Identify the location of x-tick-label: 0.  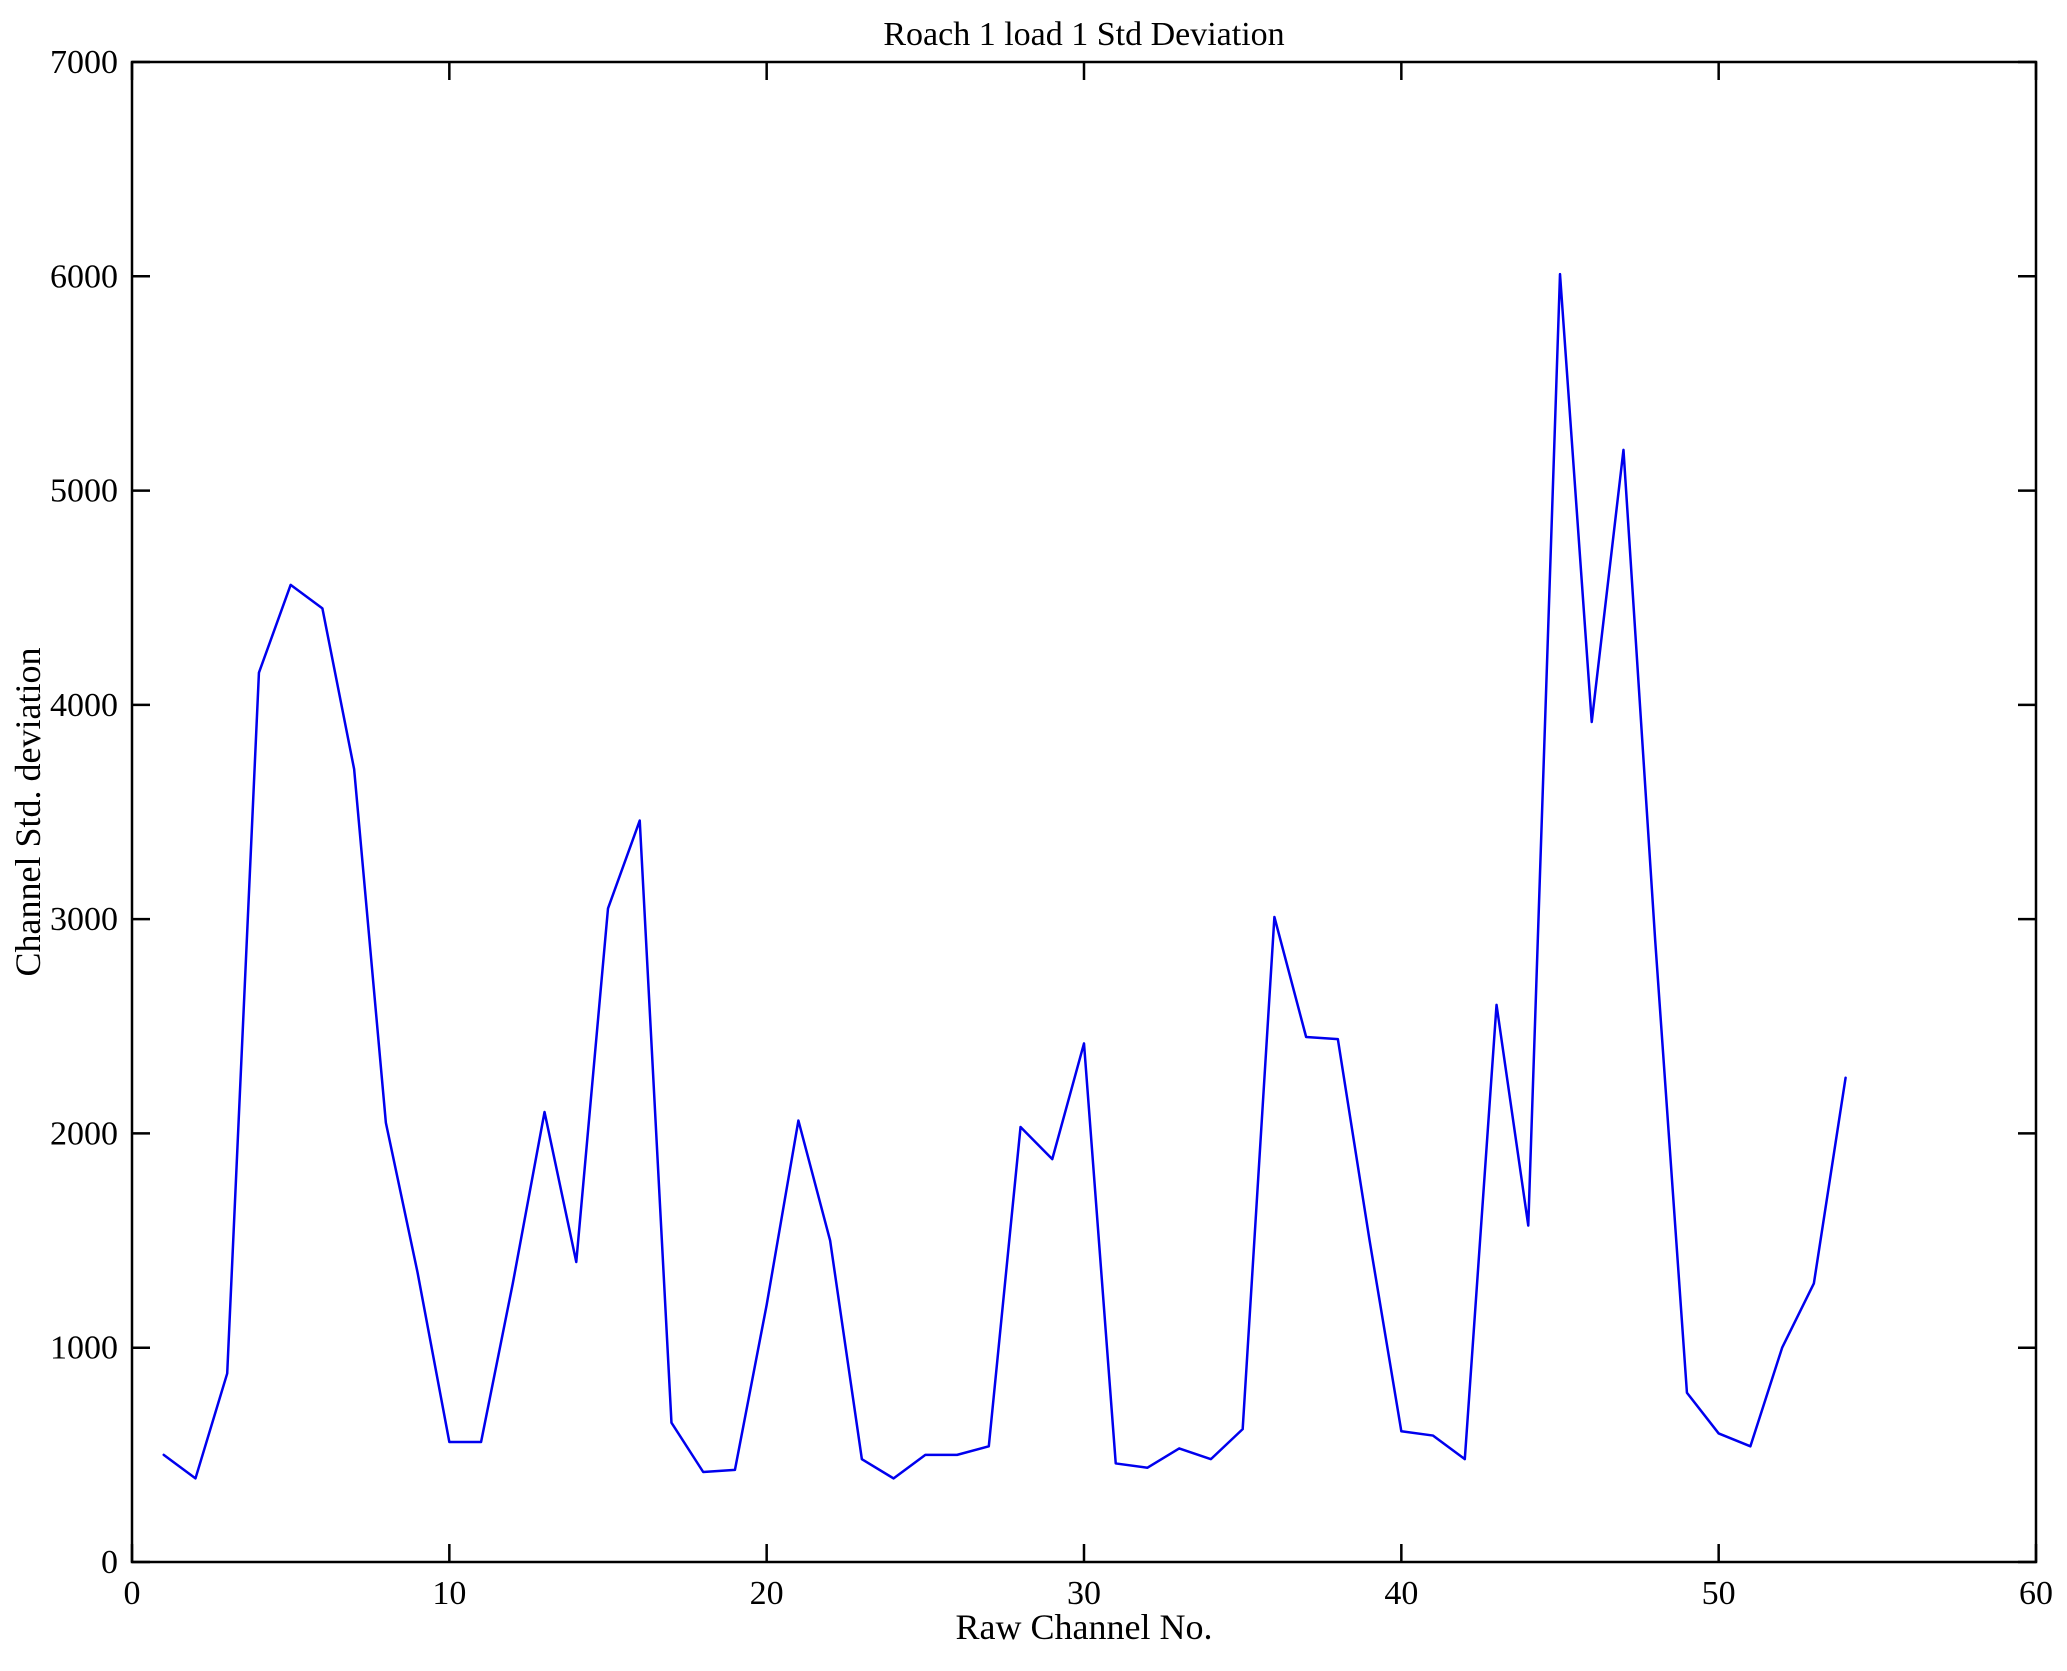
(132, 1593).